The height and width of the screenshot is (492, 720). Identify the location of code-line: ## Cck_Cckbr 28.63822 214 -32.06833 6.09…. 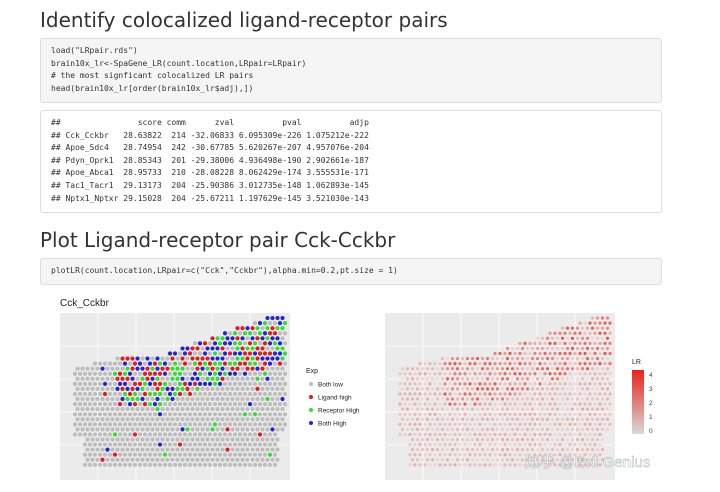
(210, 135).